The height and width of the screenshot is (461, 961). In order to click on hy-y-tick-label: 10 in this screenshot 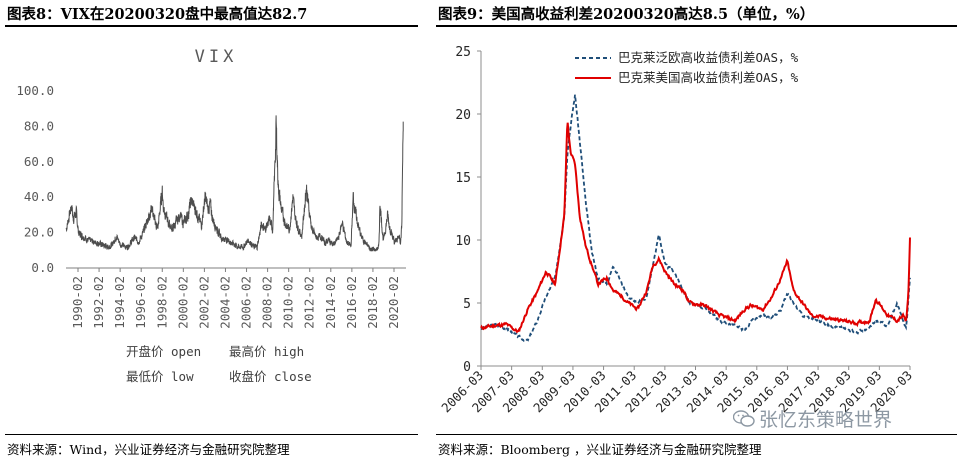, I will do `click(463, 241)`.